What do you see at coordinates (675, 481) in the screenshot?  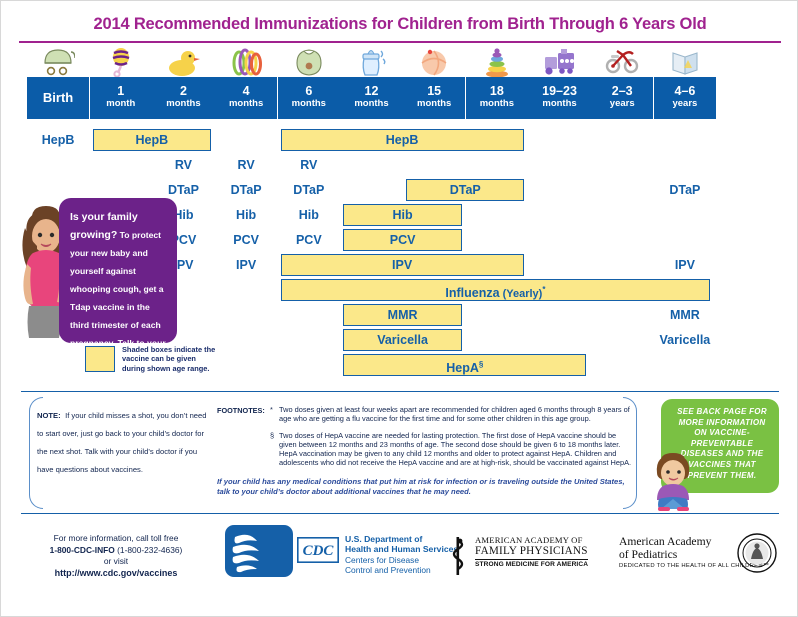 I see `child-illustration` at bounding box center [675, 481].